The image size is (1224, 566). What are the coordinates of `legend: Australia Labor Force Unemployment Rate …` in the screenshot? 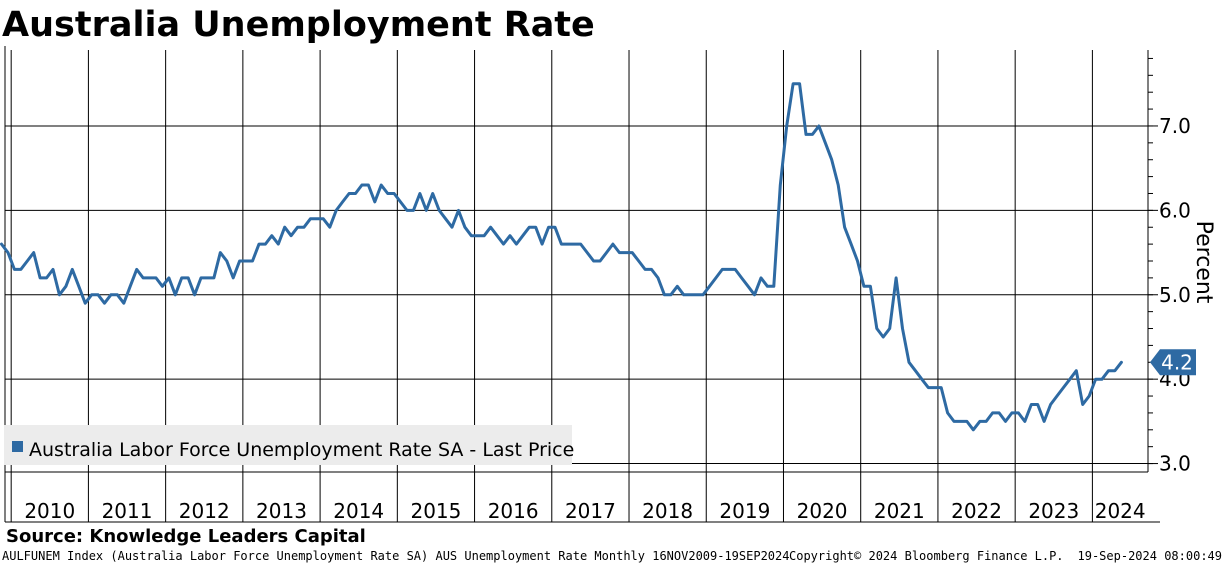 It's located at (289, 445).